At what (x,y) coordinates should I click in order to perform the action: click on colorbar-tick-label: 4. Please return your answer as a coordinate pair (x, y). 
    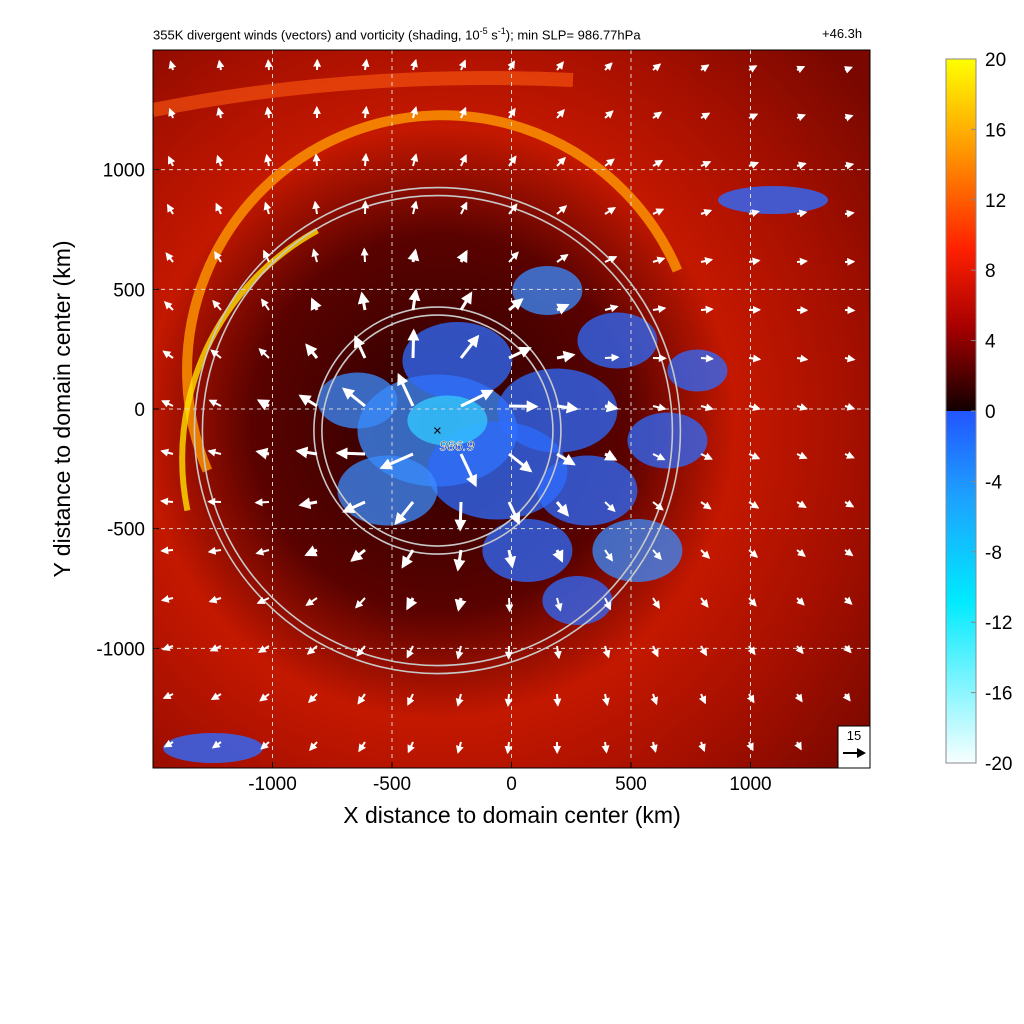
    Looking at the image, I should click on (990, 342).